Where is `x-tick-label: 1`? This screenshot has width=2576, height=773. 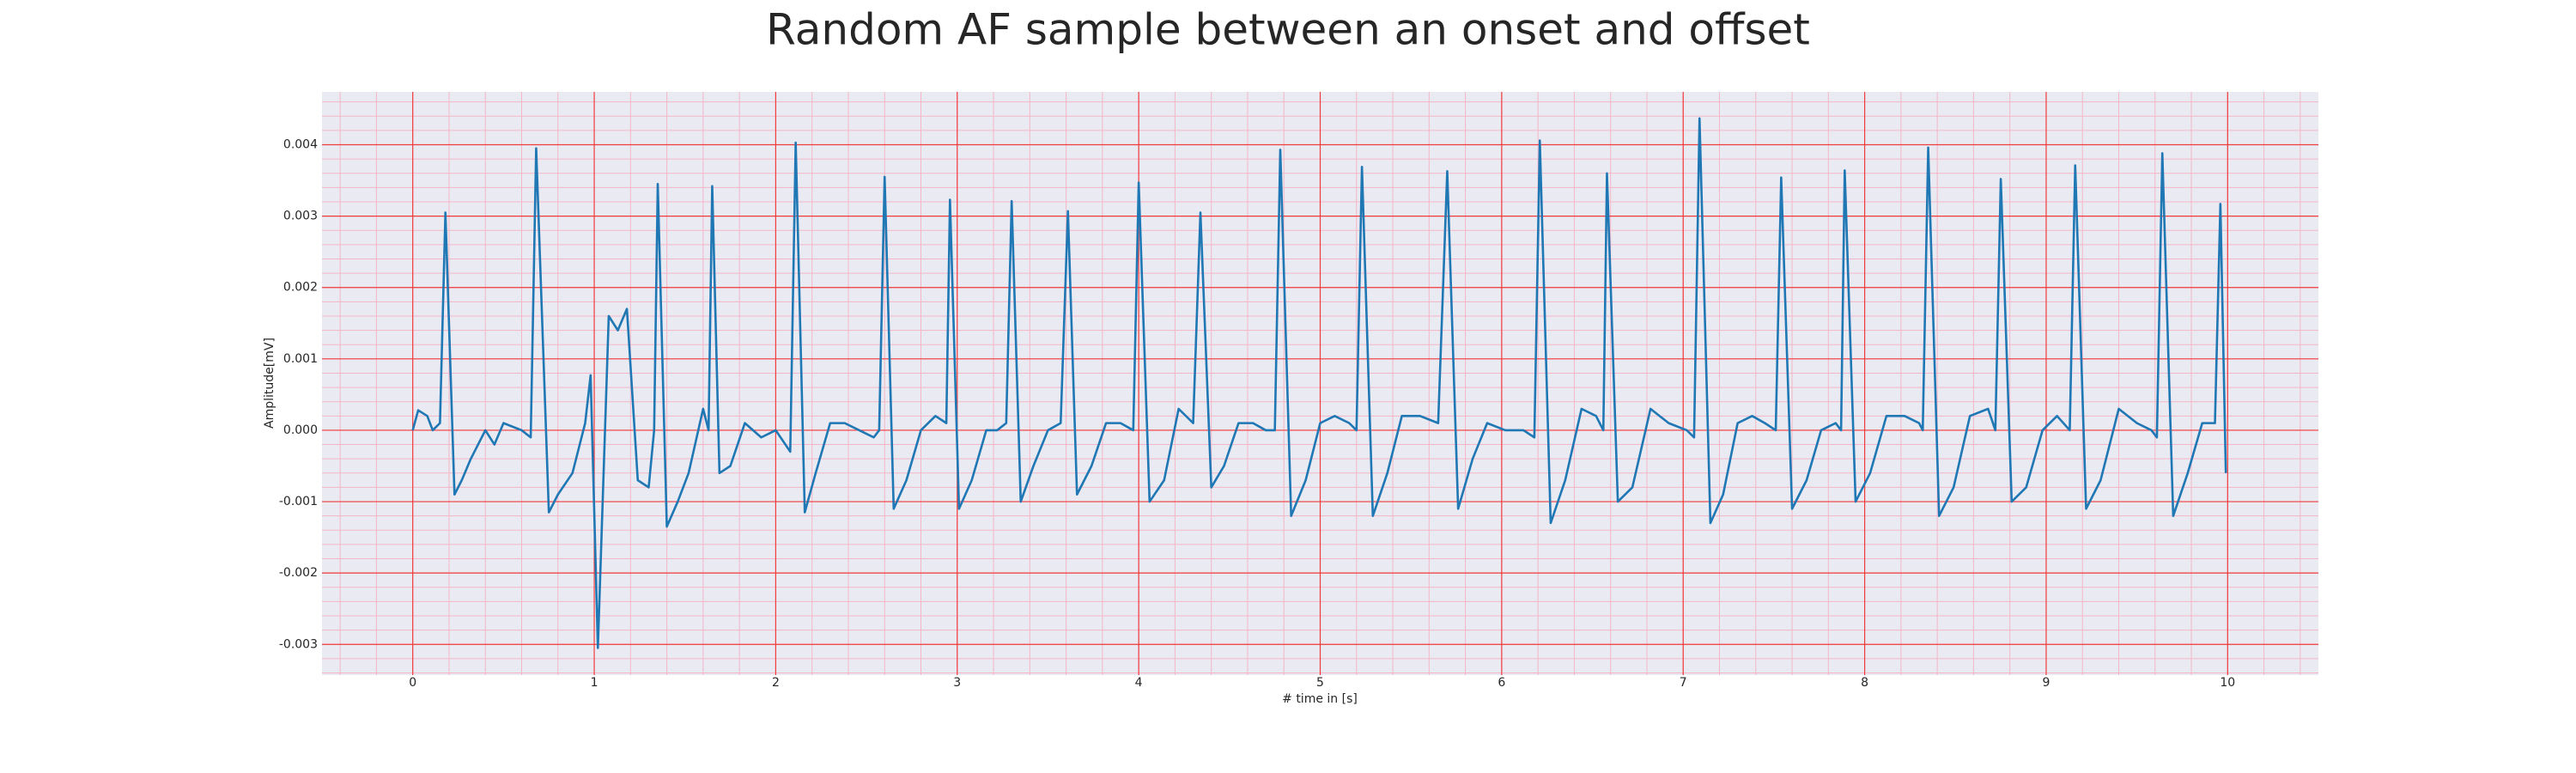 x-tick-label: 1 is located at coordinates (594, 683).